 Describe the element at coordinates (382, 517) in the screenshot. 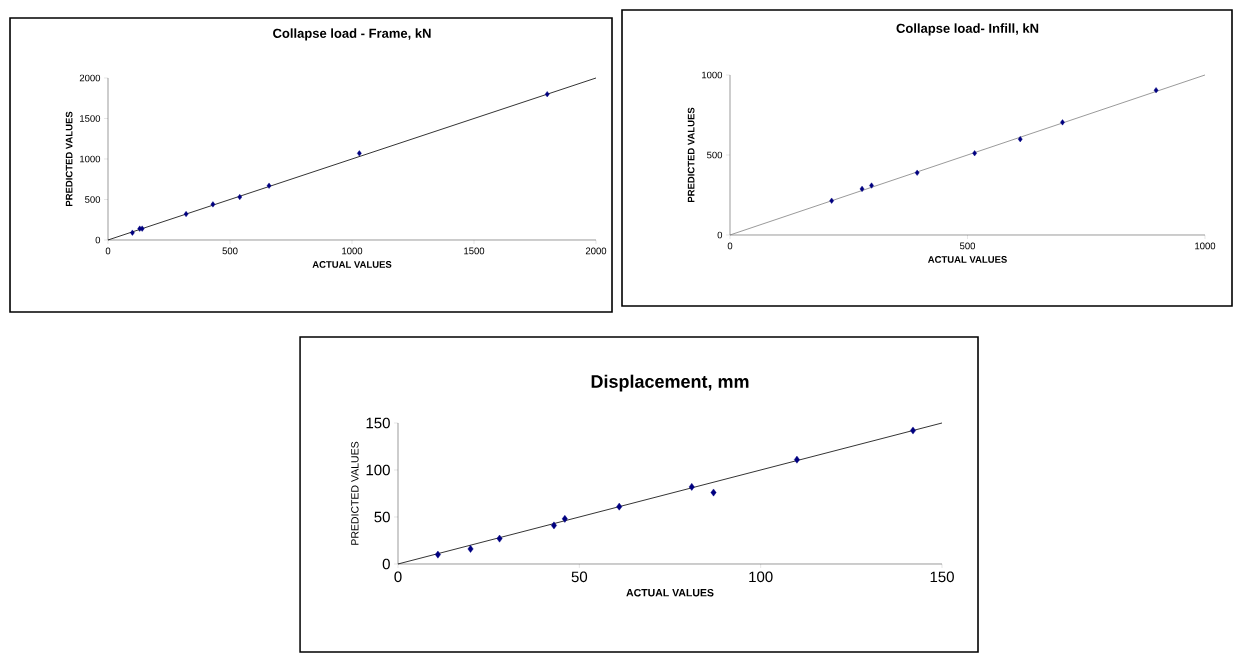

I see `y-tick-label: 50` at that location.